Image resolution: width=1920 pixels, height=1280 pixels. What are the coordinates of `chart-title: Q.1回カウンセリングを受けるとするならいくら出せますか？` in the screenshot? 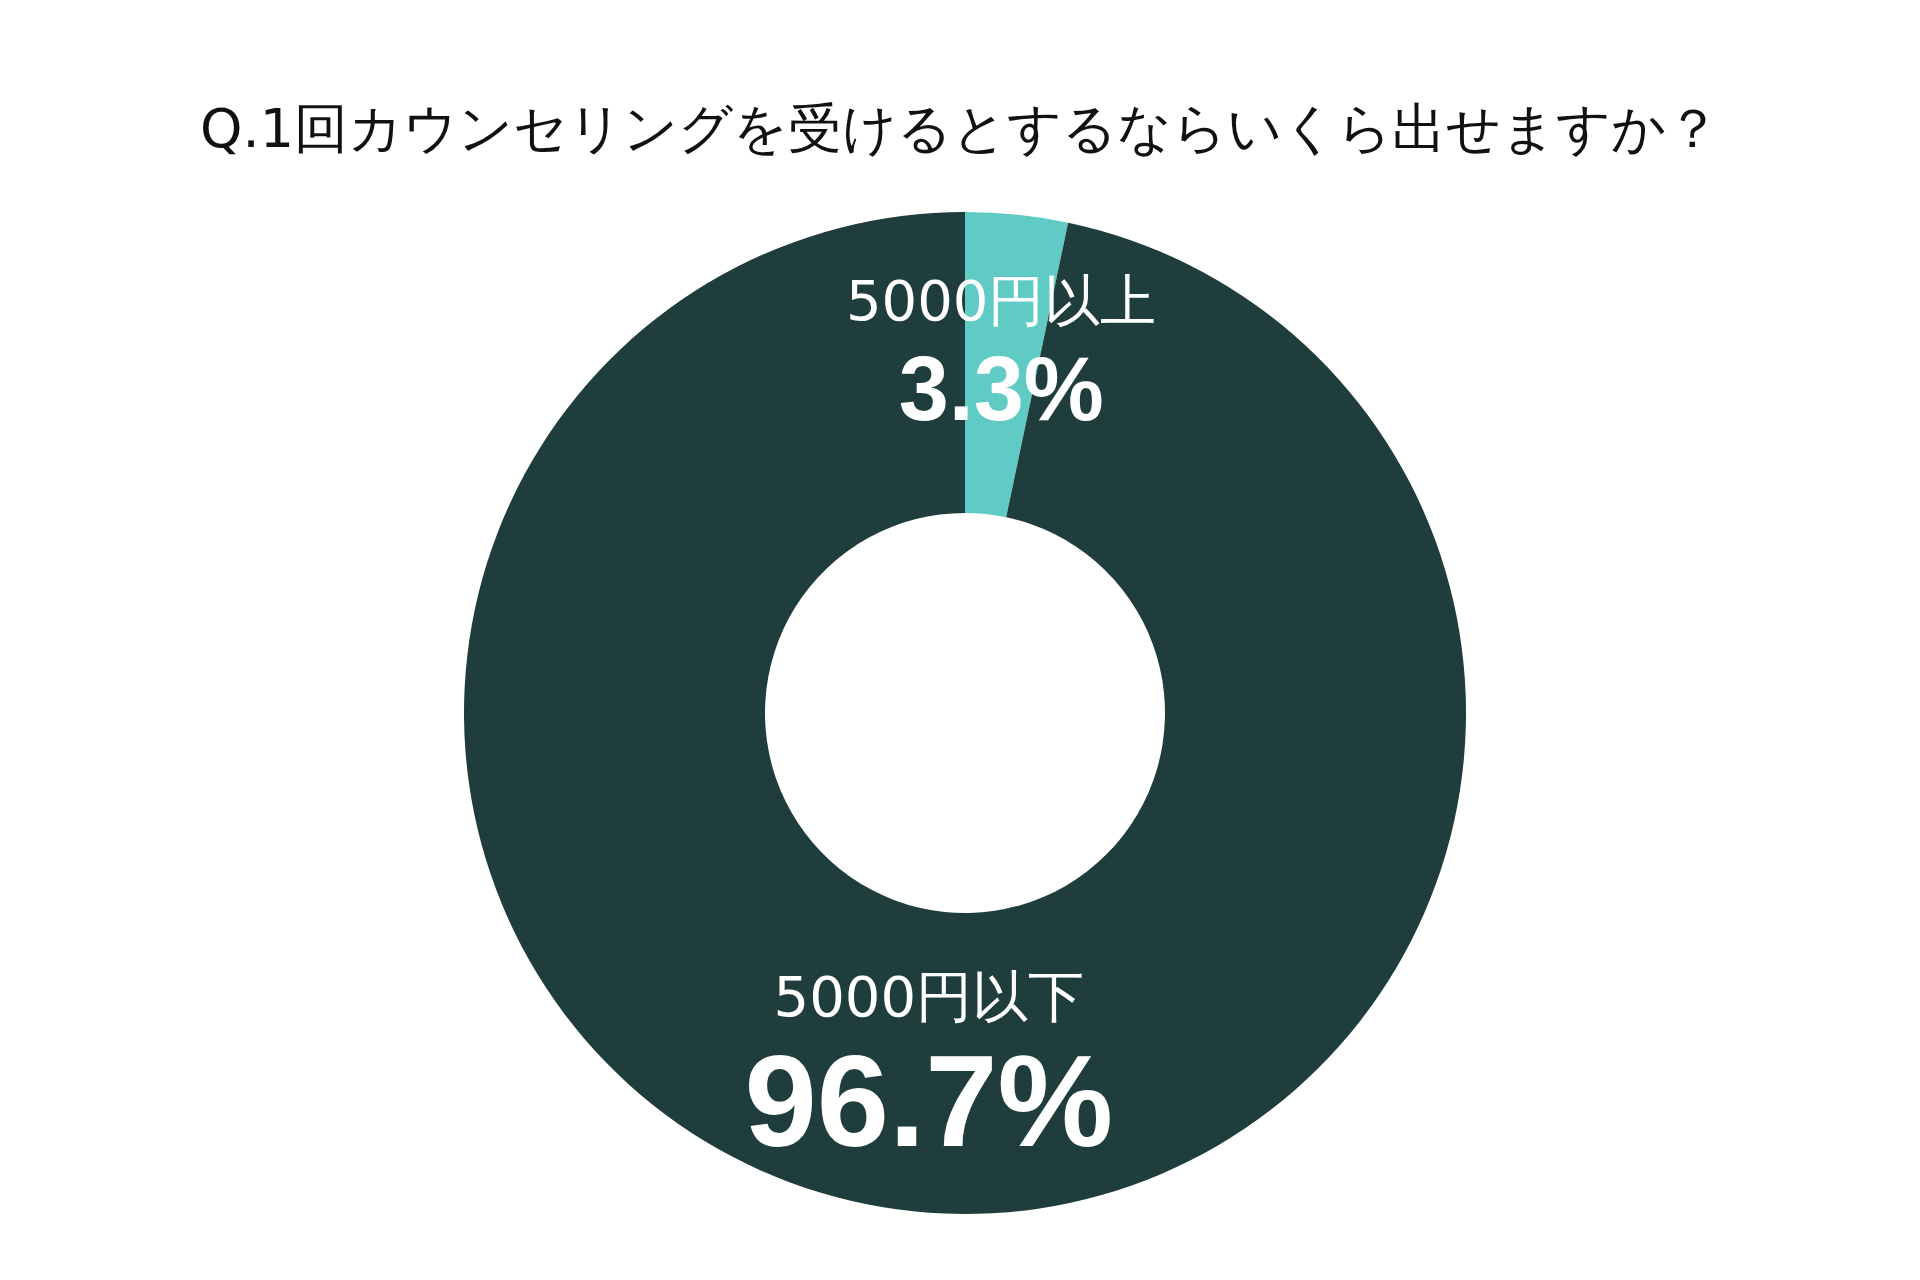 It's located at (960, 129).